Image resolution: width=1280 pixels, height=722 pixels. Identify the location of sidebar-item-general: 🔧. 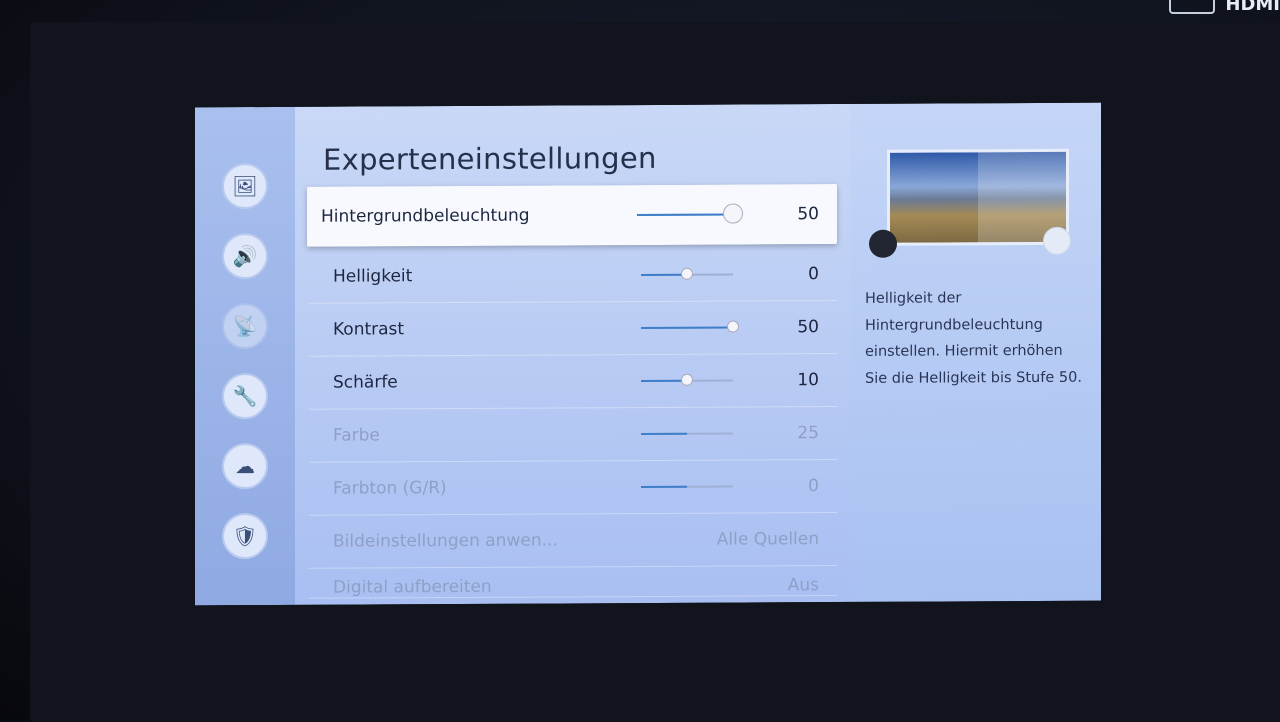
(245, 396).